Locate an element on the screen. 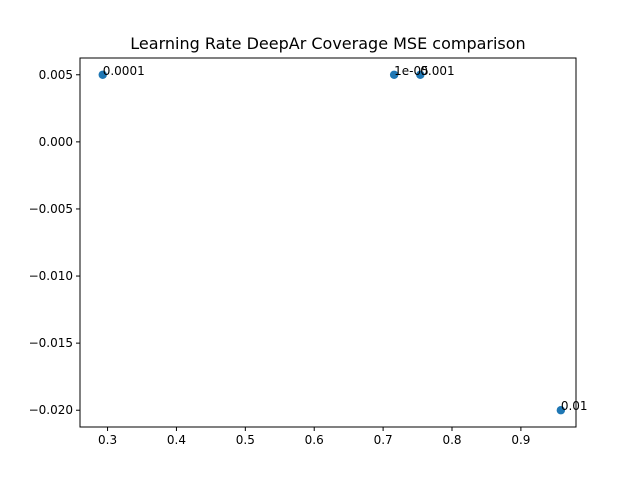 Image resolution: width=640 pixels, height=485 pixels. x-tick-label: 0.9 is located at coordinates (520, 440).